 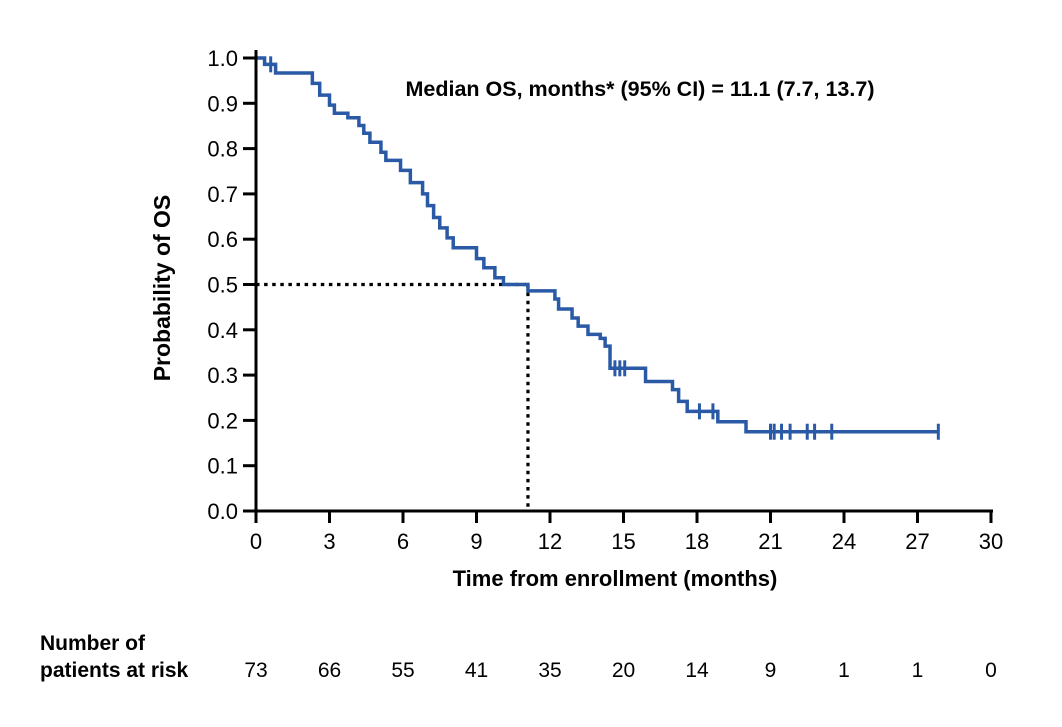 I want to click on risk-table-label-line2: patients at risk, so click(x=114, y=670).